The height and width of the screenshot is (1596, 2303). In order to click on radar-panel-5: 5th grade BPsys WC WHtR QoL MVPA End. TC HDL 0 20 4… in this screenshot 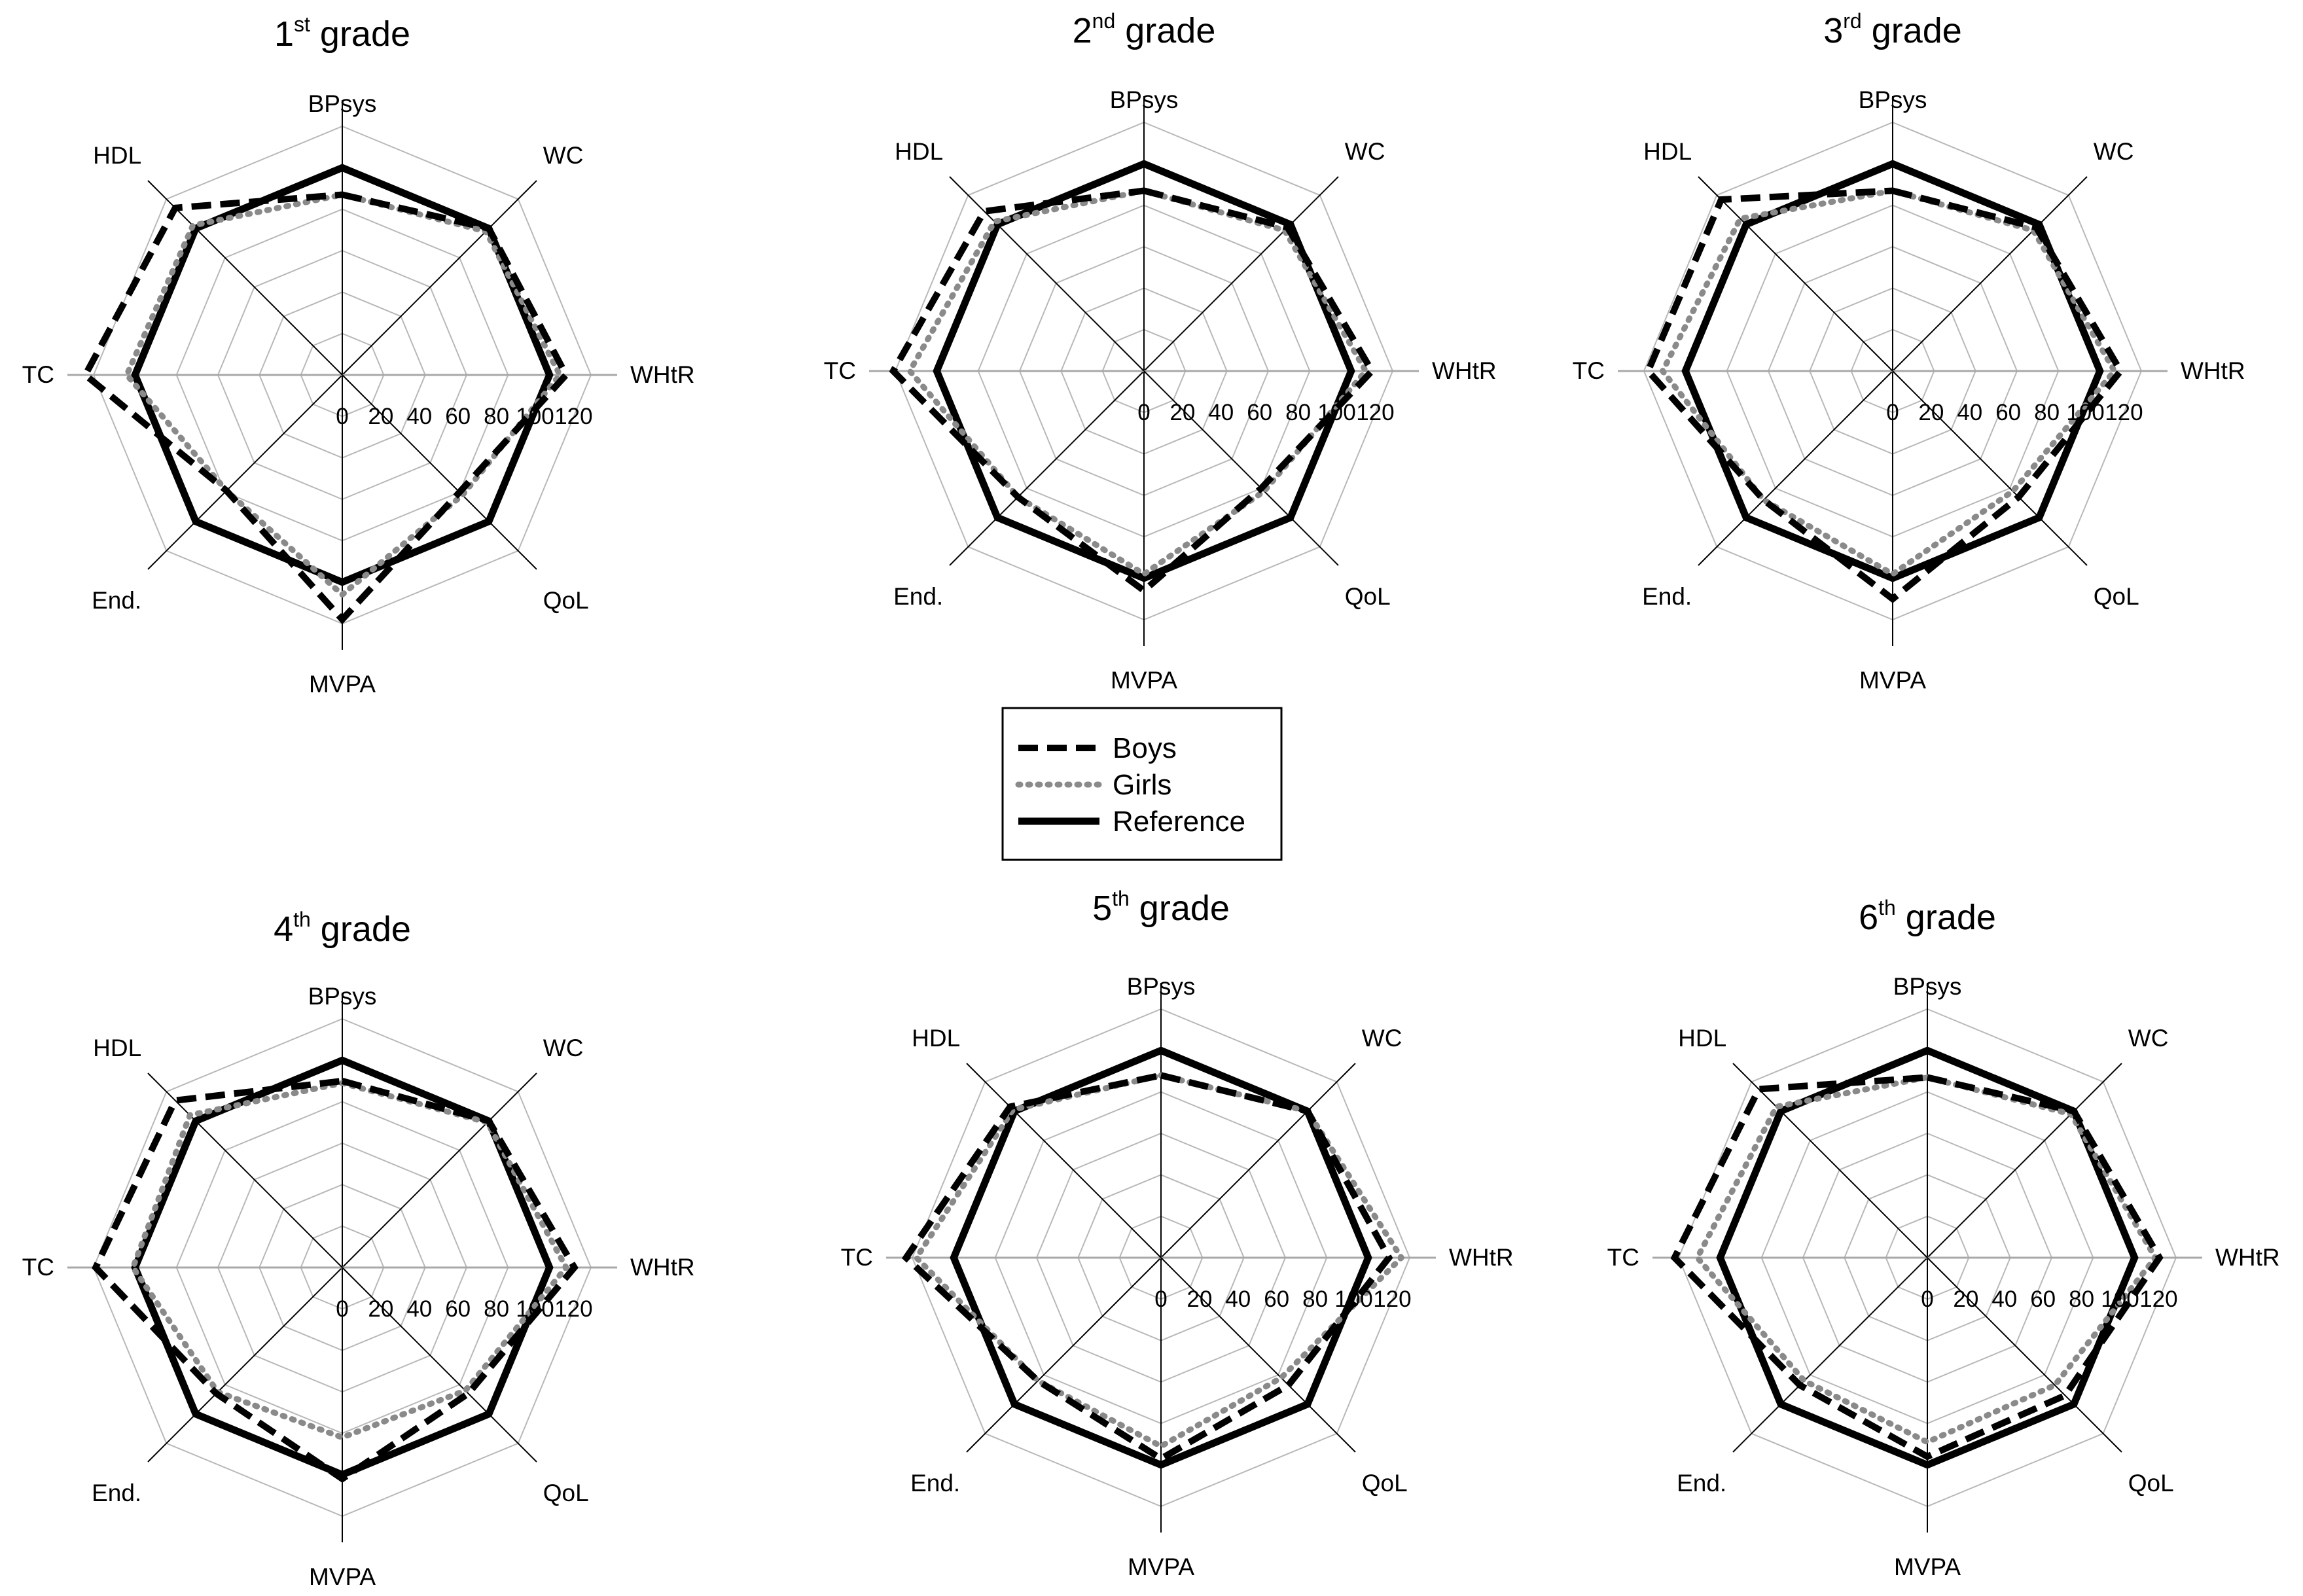, I will do `click(1177, 1233)`.